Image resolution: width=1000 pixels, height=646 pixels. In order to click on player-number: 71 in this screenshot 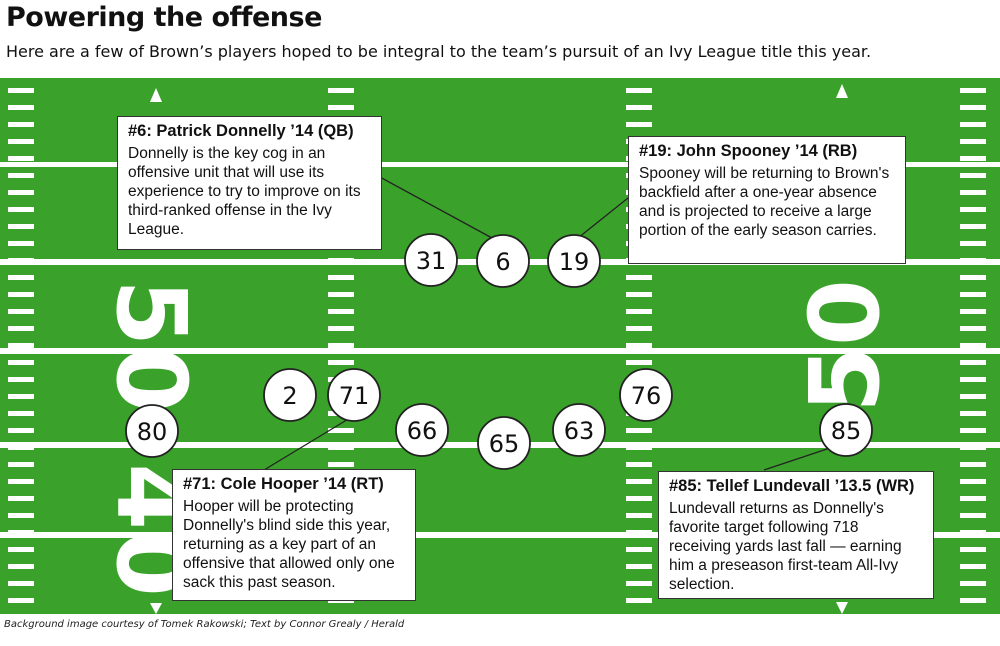, I will do `click(354, 396)`.